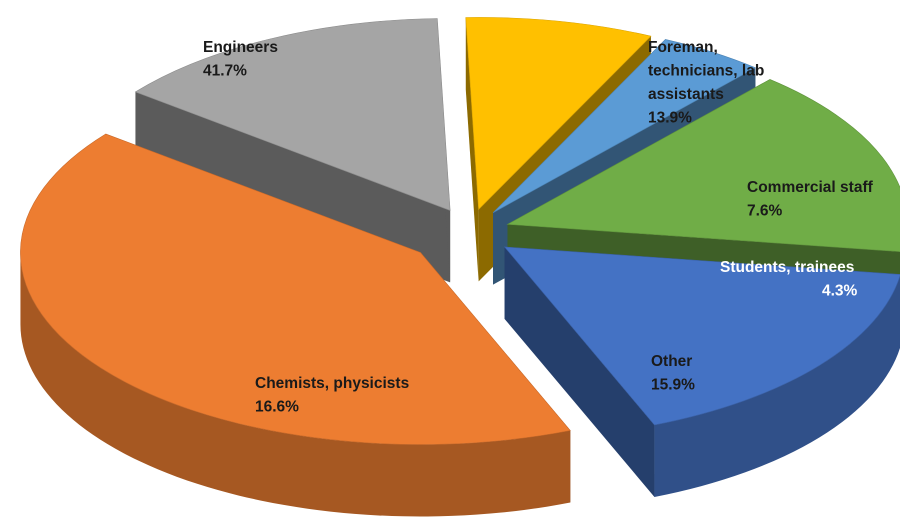 This screenshot has height=525, width=900. Describe the element at coordinates (240, 59) in the screenshot. I see `data-label-engineers: Engineers 41.7%` at that location.